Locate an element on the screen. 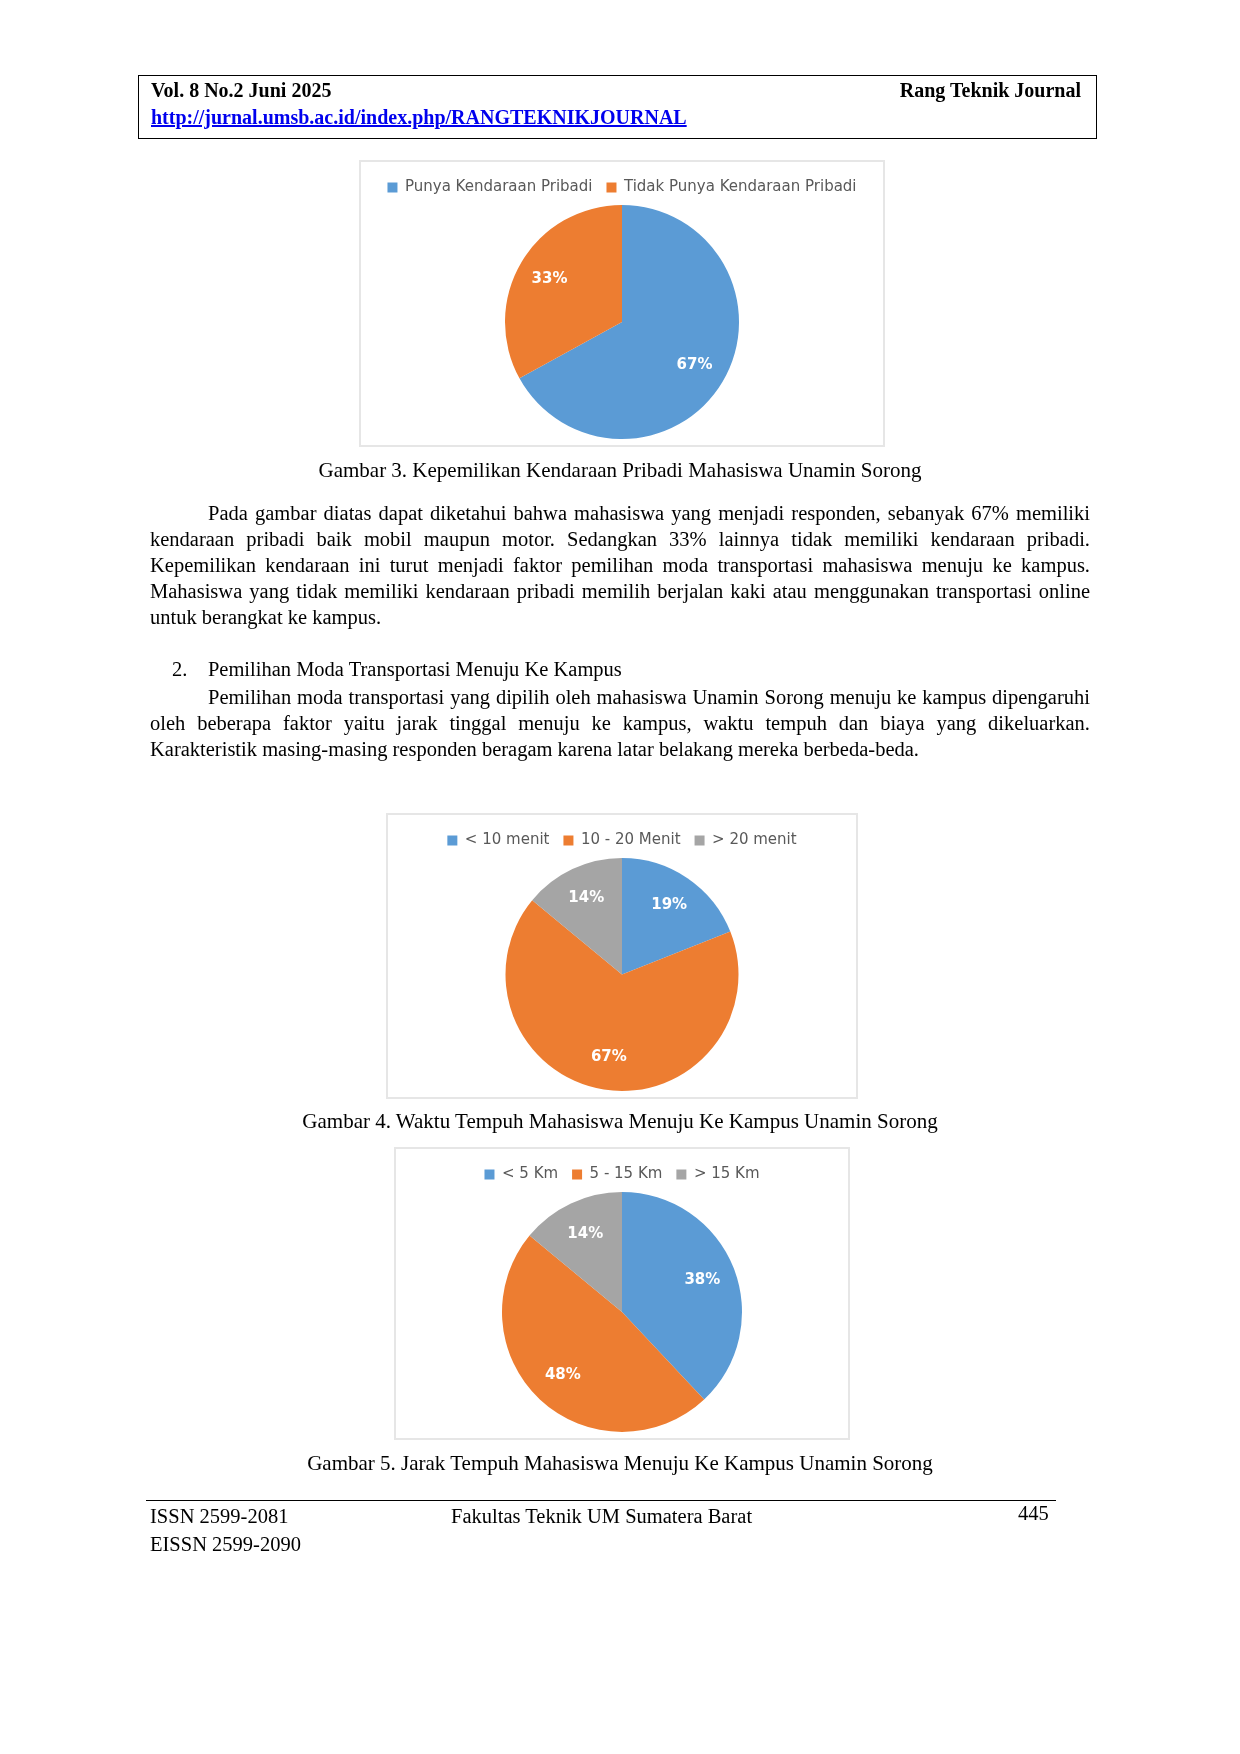 The image size is (1240, 1754). text: Rang Teknik Journal is located at coordinates (990, 90).